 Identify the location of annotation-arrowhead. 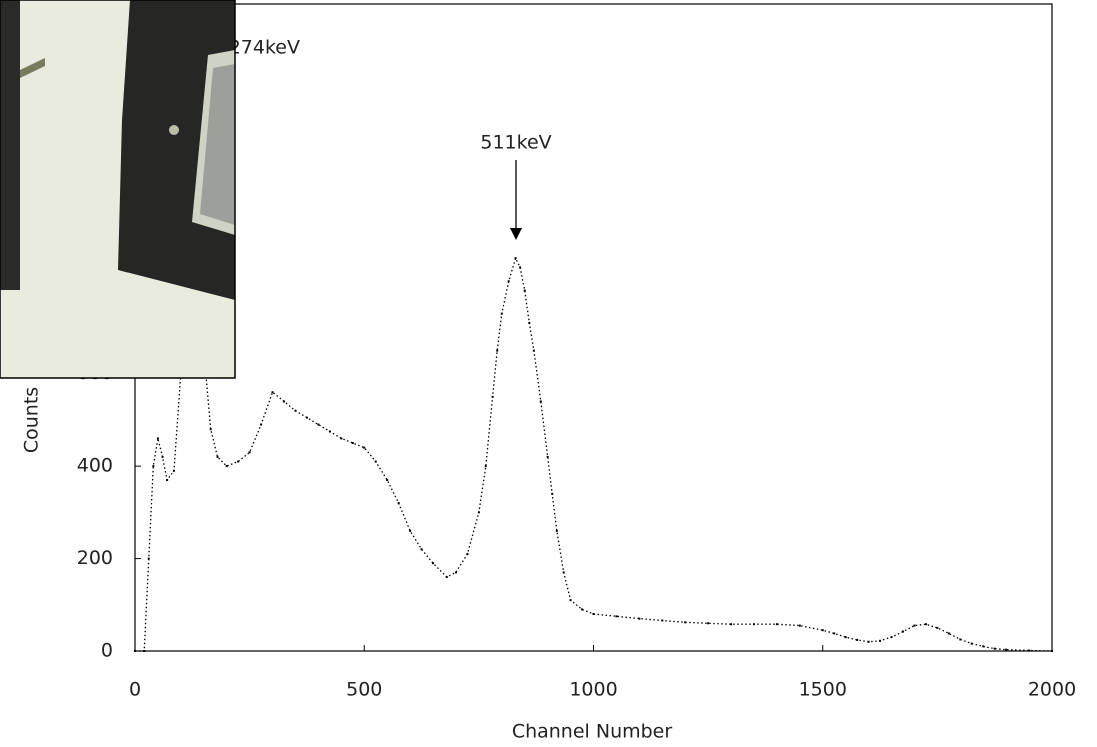
(516, 234).